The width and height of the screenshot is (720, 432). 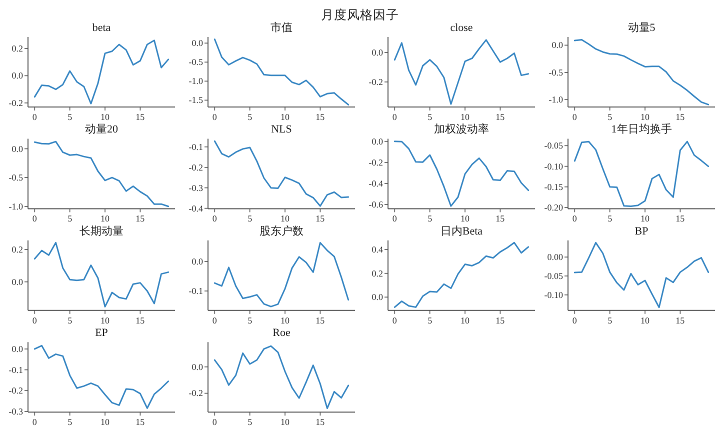 I want to click on chart-title: NLS, so click(x=281, y=130).